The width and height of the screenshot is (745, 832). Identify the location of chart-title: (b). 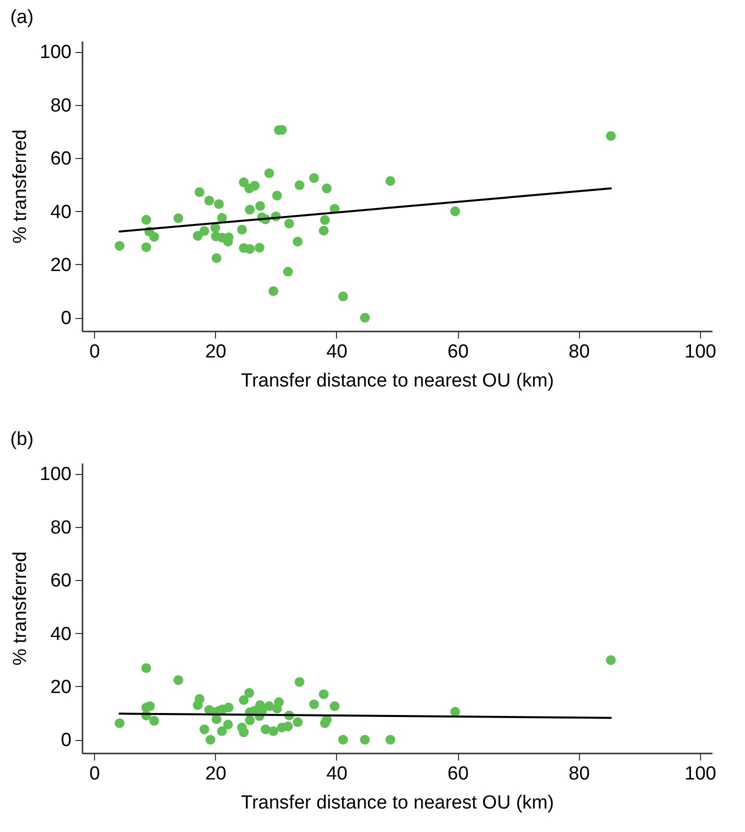
(22, 439).